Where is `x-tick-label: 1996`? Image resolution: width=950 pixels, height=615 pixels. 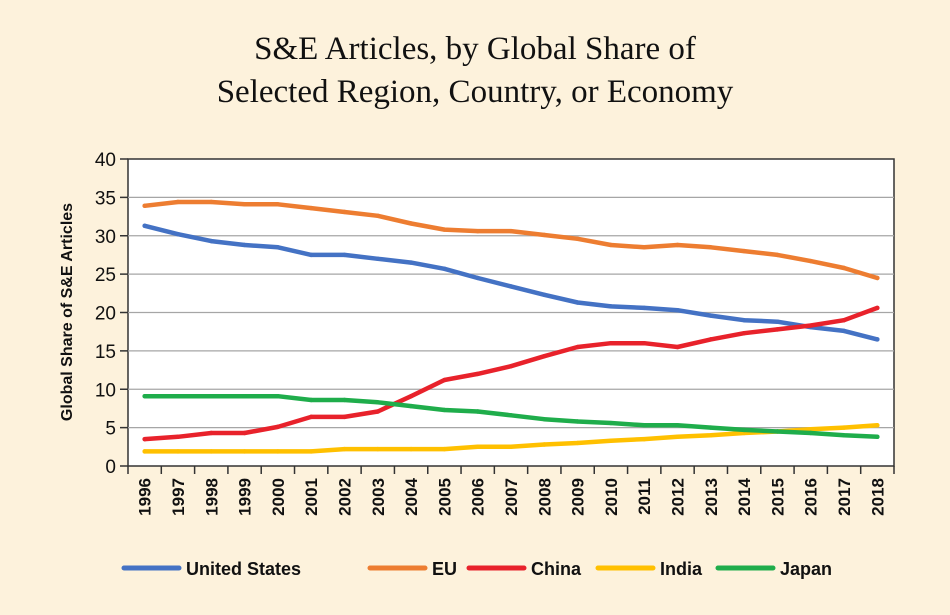
x-tick-label: 1996 is located at coordinates (145, 497).